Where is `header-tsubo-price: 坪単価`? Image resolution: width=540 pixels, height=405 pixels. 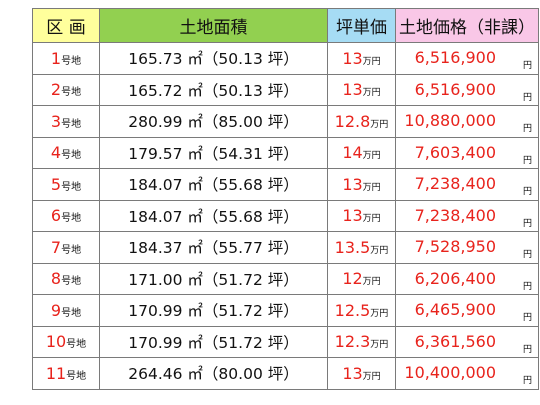 header-tsubo-price: 坪単価 is located at coordinates (361, 25).